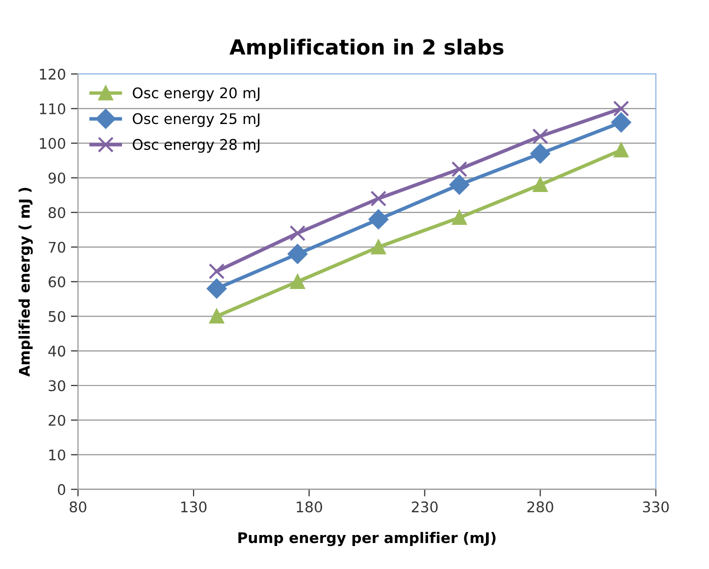 The height and width of the screenshot is (569, 709). I want to click on y-tick-label: 10, so click(57, 454).